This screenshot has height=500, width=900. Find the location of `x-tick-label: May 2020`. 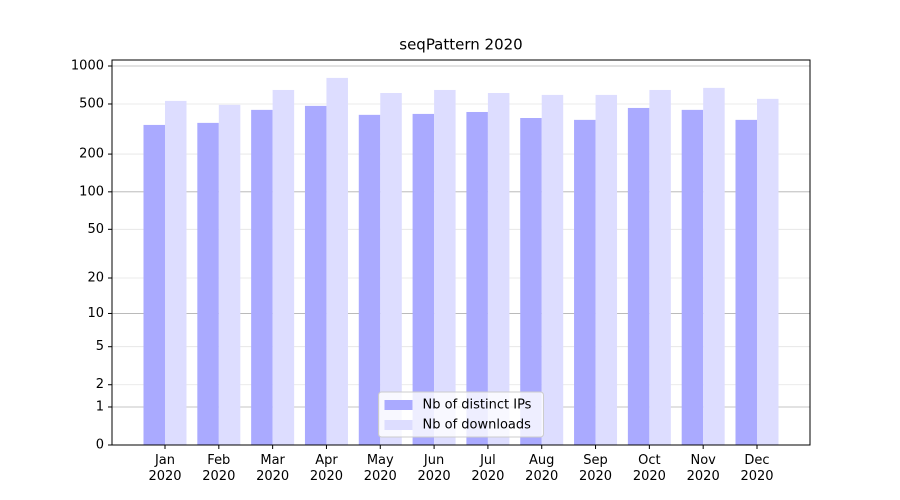

x-tick-label: May 2020 is located at coordinates (380, 468).